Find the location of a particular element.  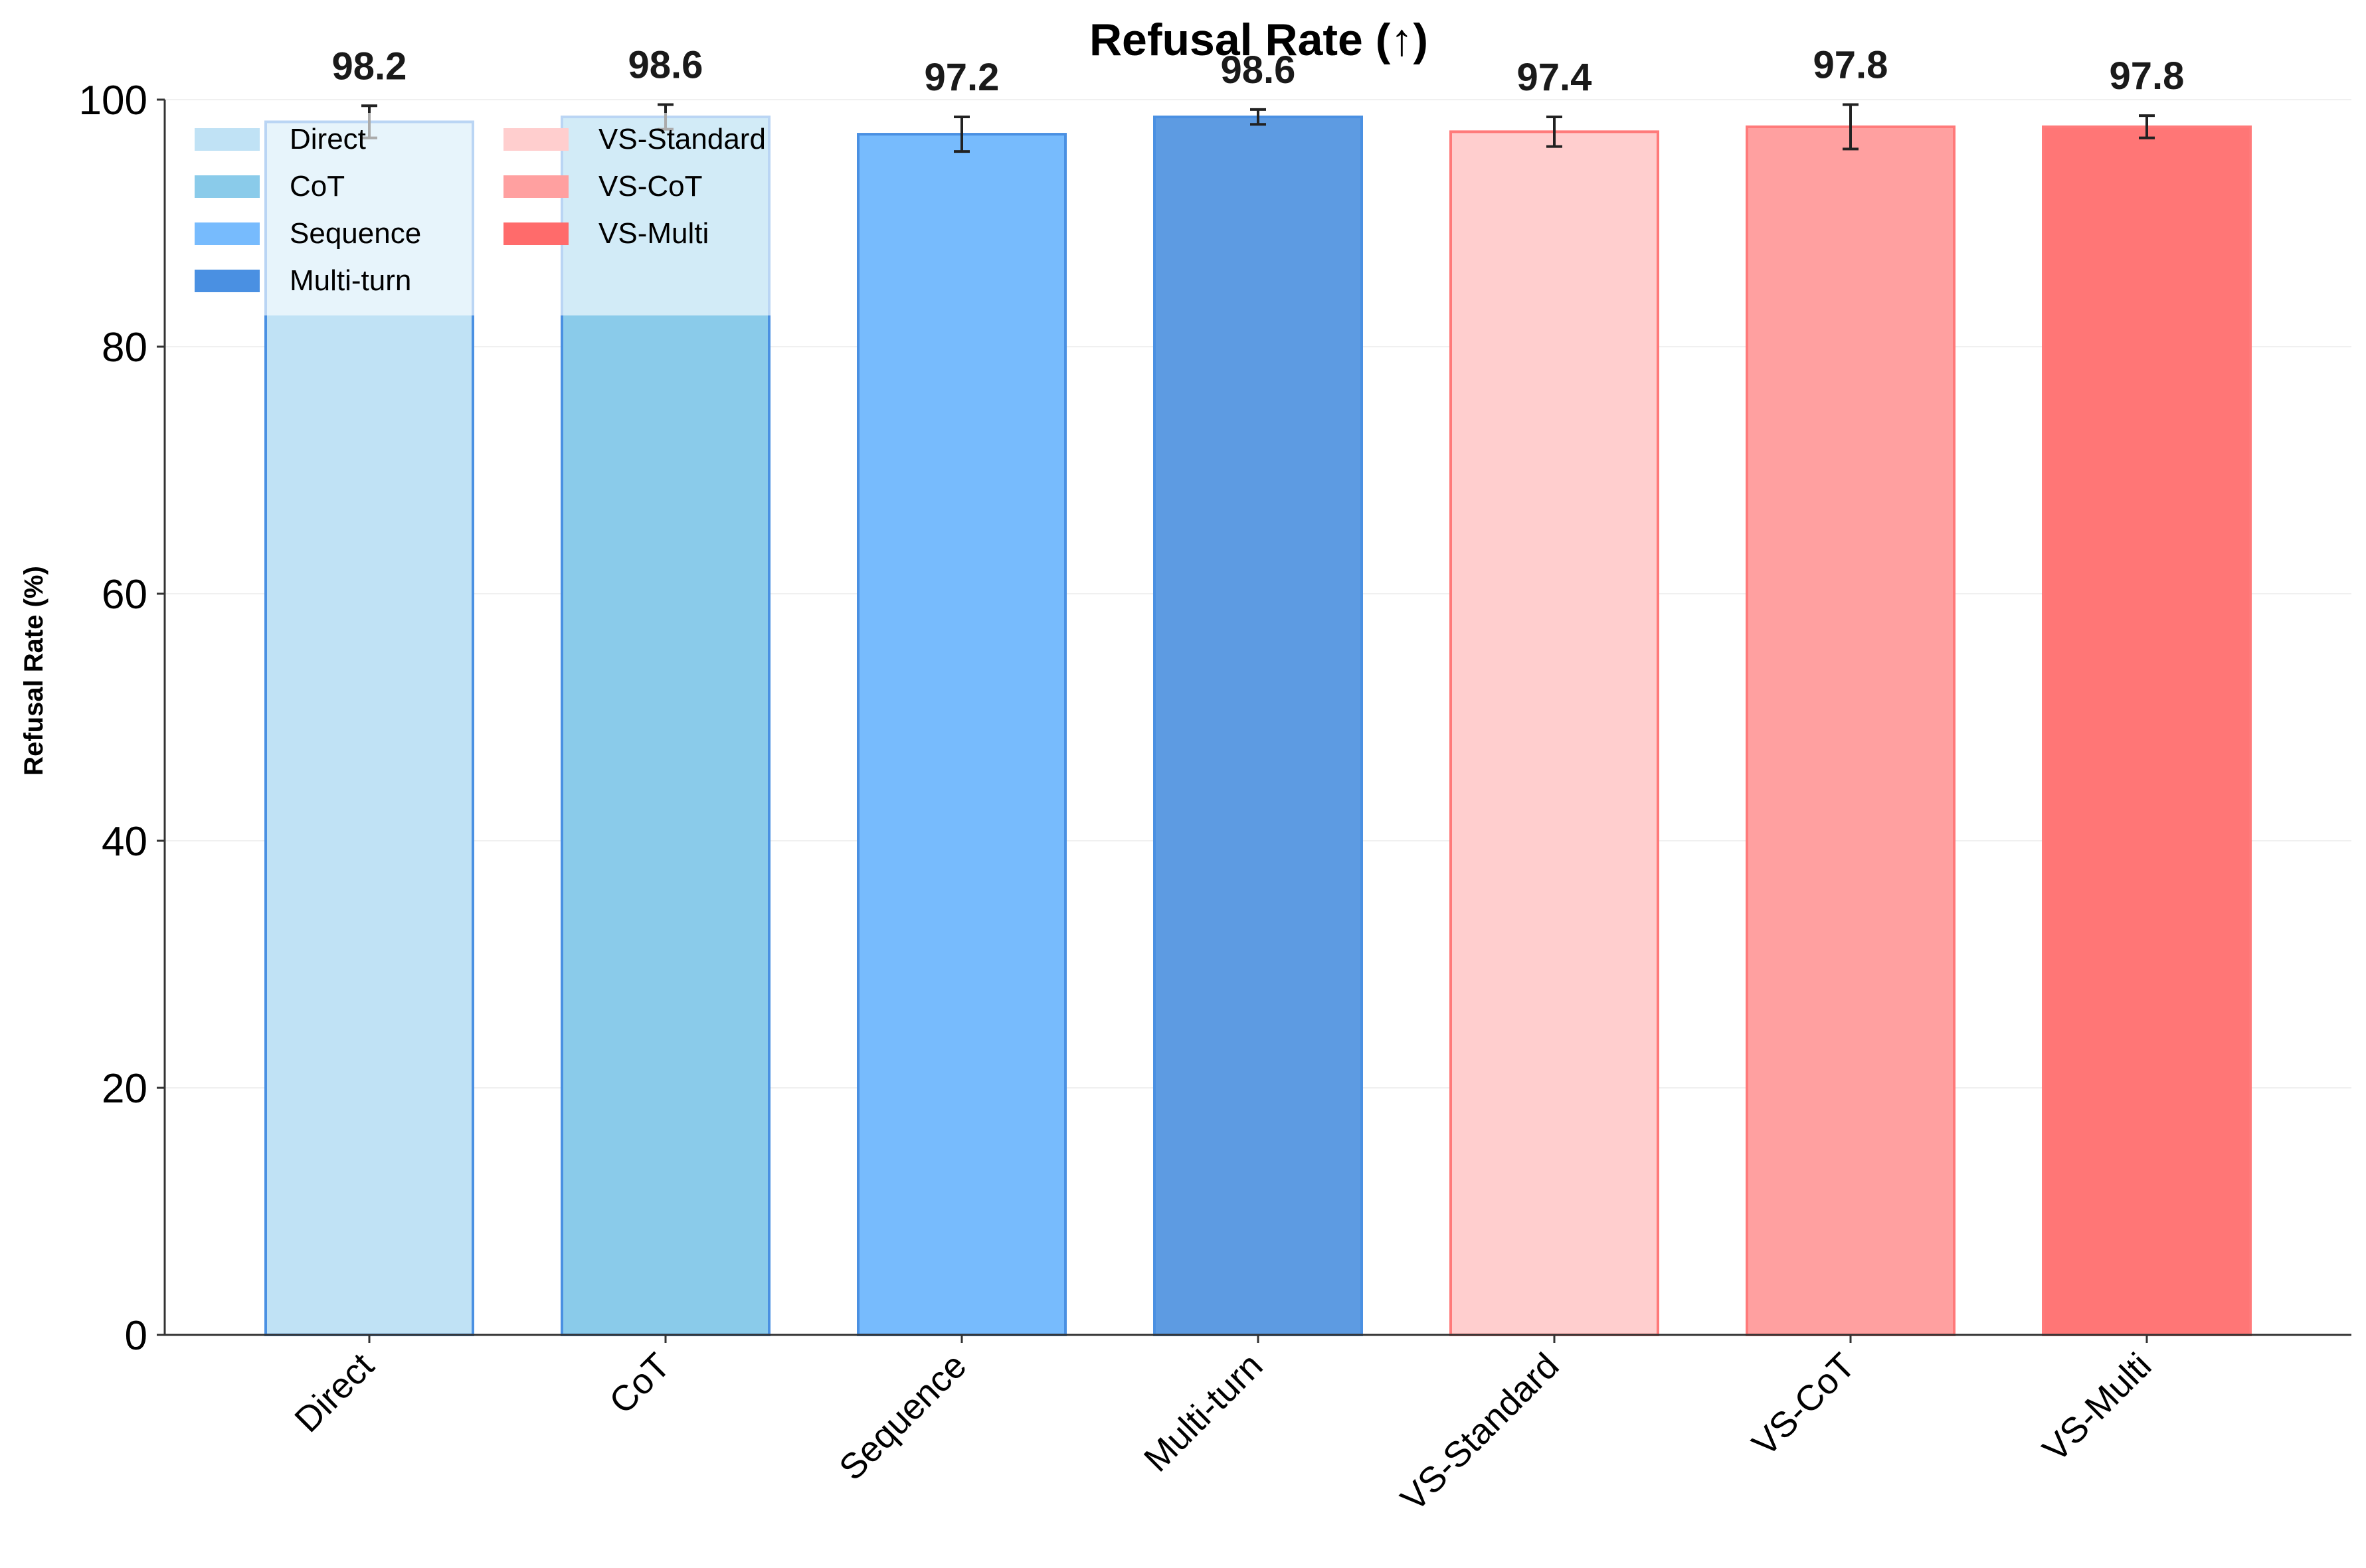

y-tick-label: 40 is located at coordinates (124, 842).